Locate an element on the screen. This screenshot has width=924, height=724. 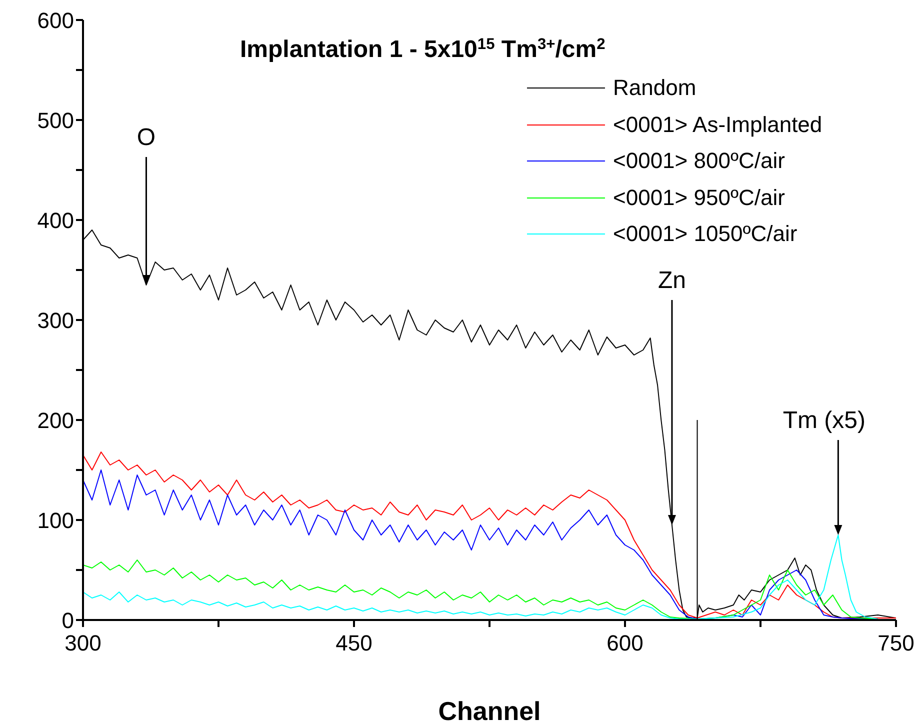
y-tick-label: 500 is located at coordinates (55, 120).